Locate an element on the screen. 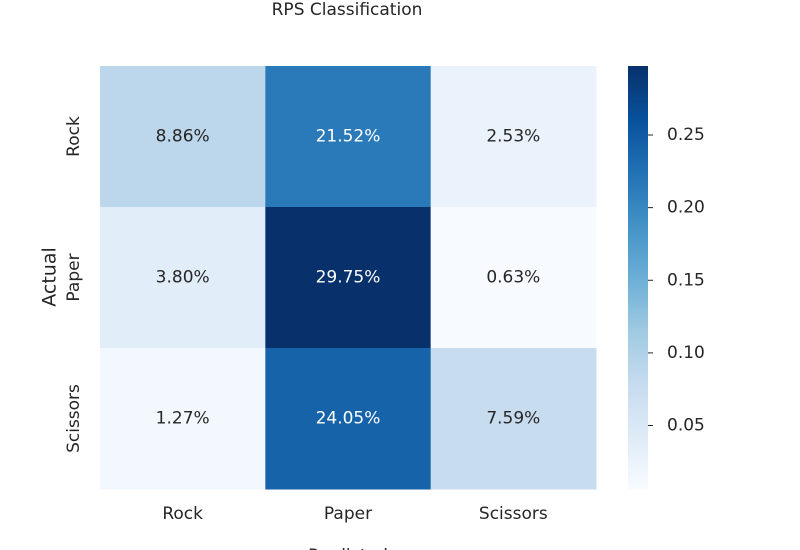  cell-label: 0.63% is located at coordinates (513, 278).